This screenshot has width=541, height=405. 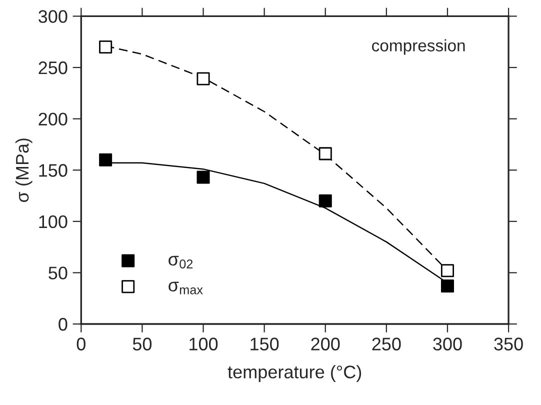 I want to click on y-axis-title: σ (MPa), so click(x=23, y=170).